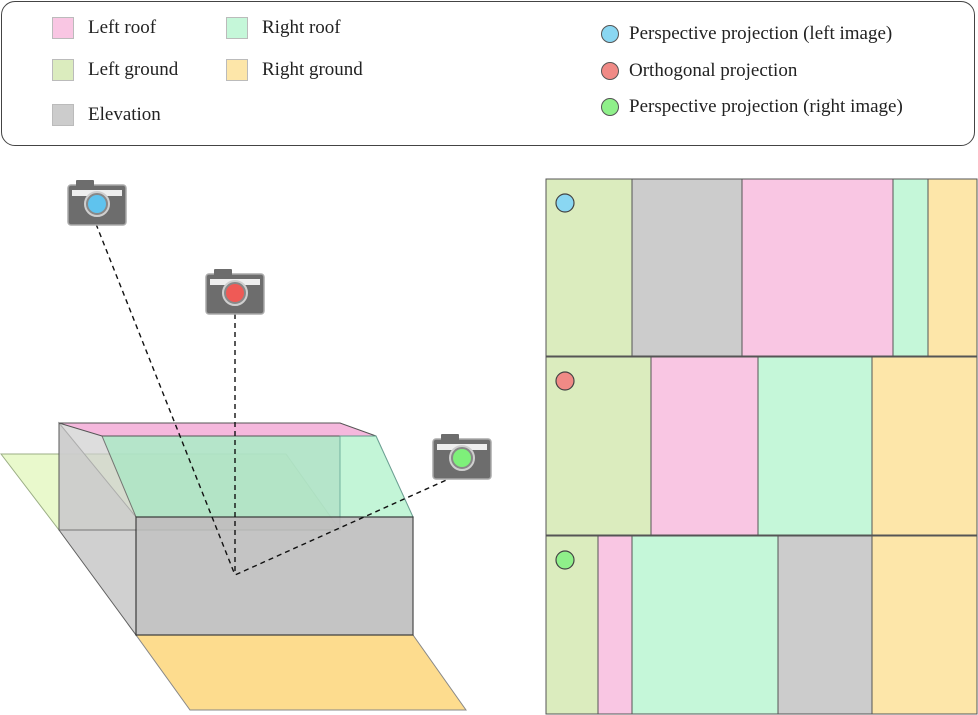 This screenshot has height=715, width=978. What do you see at coordinates (348, 524) in the screenshot?
I see `right-camera-ray` at bounding box center [348, 524].